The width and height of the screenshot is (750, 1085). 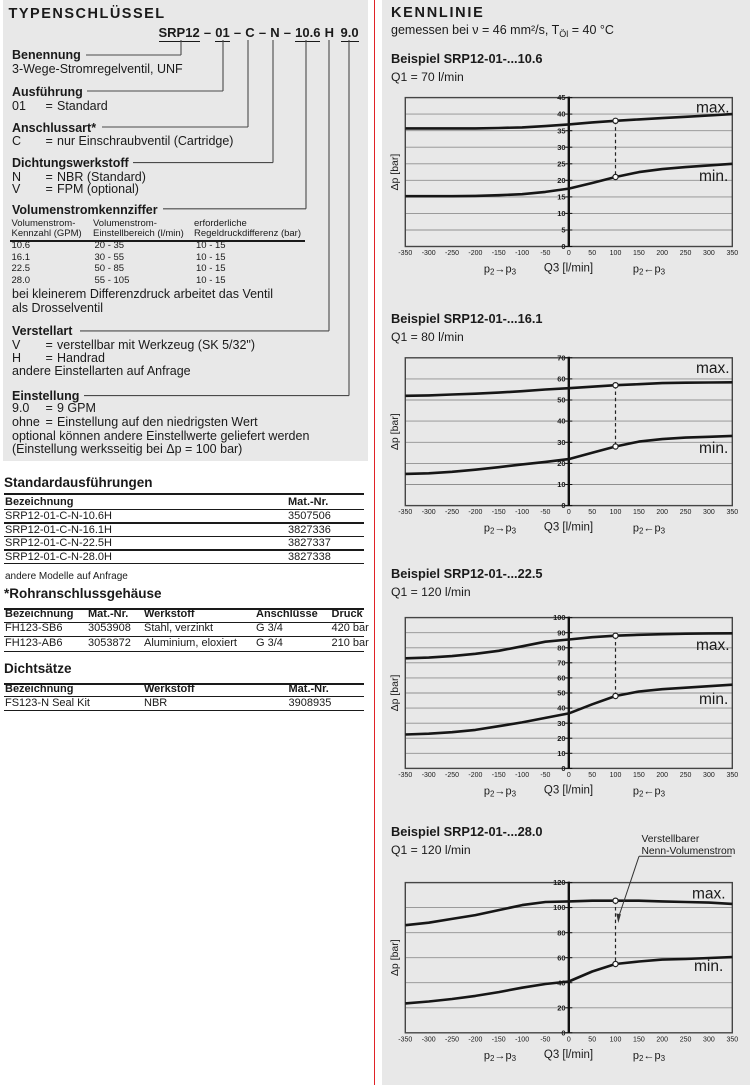 I want to click on svg-text: 120, so click(x=559, y=882).